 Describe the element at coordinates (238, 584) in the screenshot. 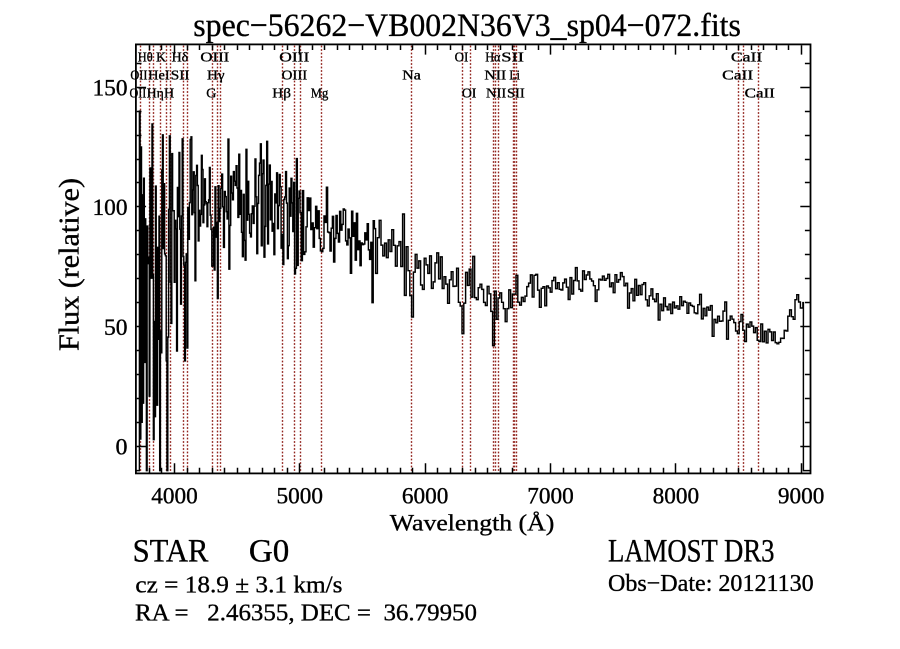

I see `svg-text: cz = 18.9 ± 3.1 km/s` at that location.